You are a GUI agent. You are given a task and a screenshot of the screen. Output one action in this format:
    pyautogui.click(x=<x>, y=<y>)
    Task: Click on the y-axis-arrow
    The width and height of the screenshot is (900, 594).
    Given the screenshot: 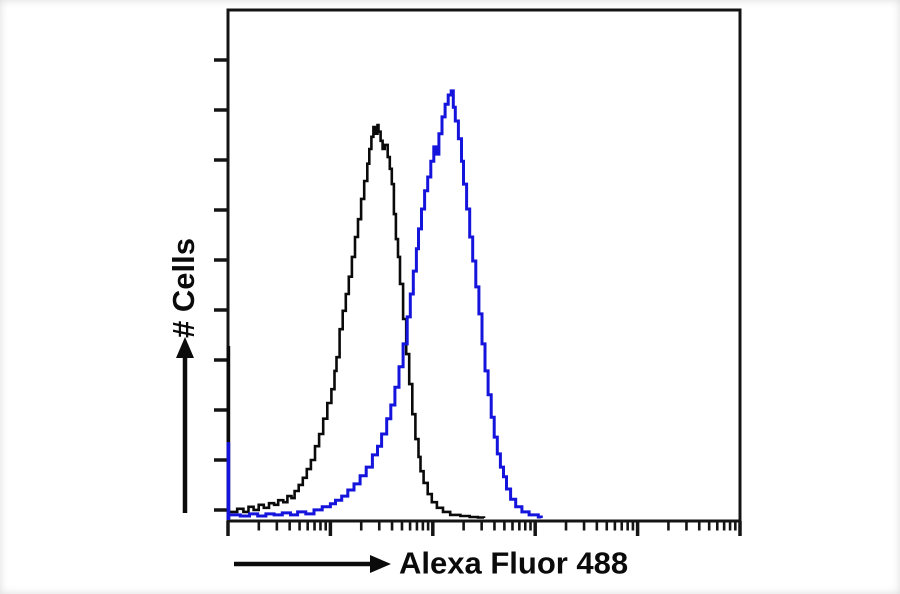 What is the action you would take?
    pyautogui.click(x=185, y=425)
    